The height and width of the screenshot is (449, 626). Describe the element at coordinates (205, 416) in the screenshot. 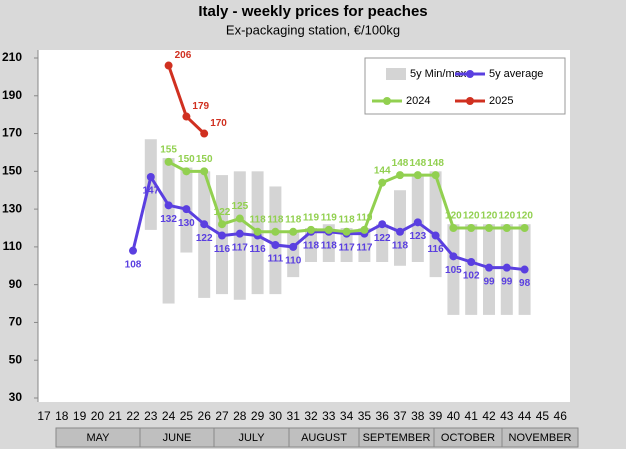

I see `x-tick-label: 26` at that location.